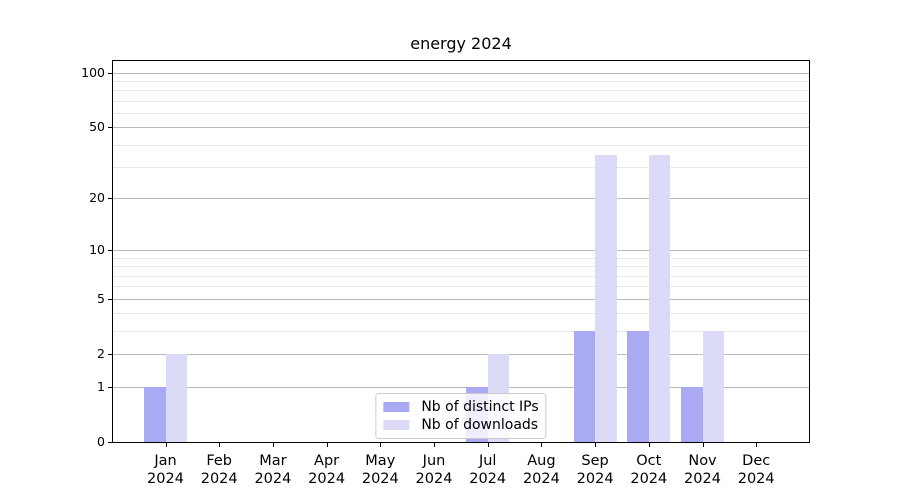  What do you see at coordinates (97, 127) in the screenshot?
I see `y-axis-label-50: 50` at bounding box center [97, 127].